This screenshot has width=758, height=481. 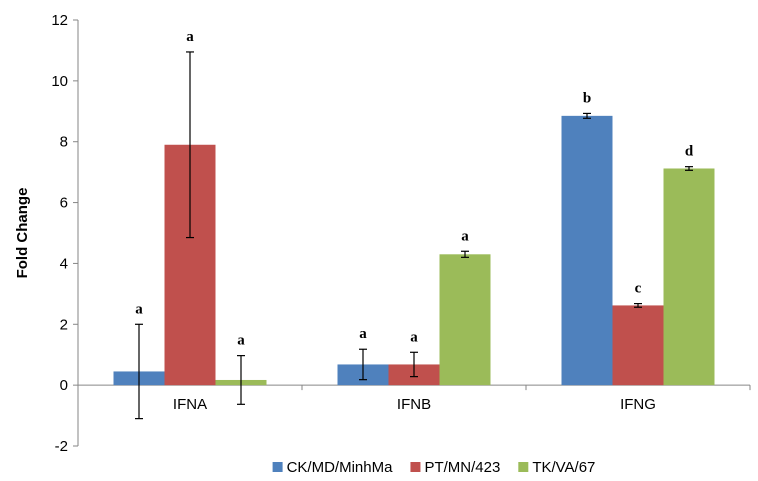 What do you see at coordinates (638, 404) in the screenshot?
I see `x-category-label: IFNG` at bounding box center [638, 404].